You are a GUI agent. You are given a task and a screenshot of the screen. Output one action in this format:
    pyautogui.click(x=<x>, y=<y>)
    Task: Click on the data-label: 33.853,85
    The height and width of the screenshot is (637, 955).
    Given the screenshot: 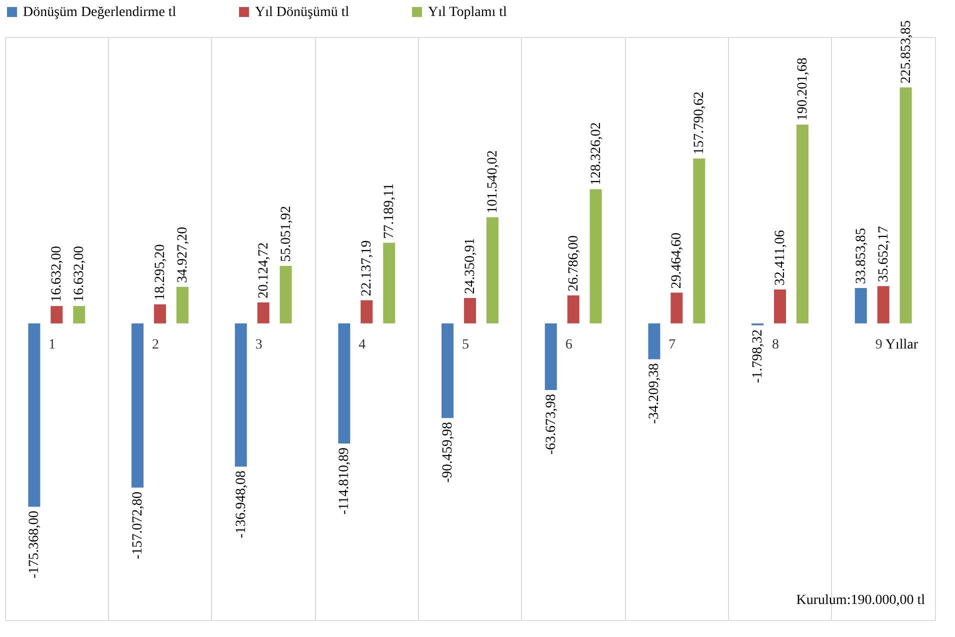 What is the action you would take?
    pyautogui.click(x=861, y=256)
    